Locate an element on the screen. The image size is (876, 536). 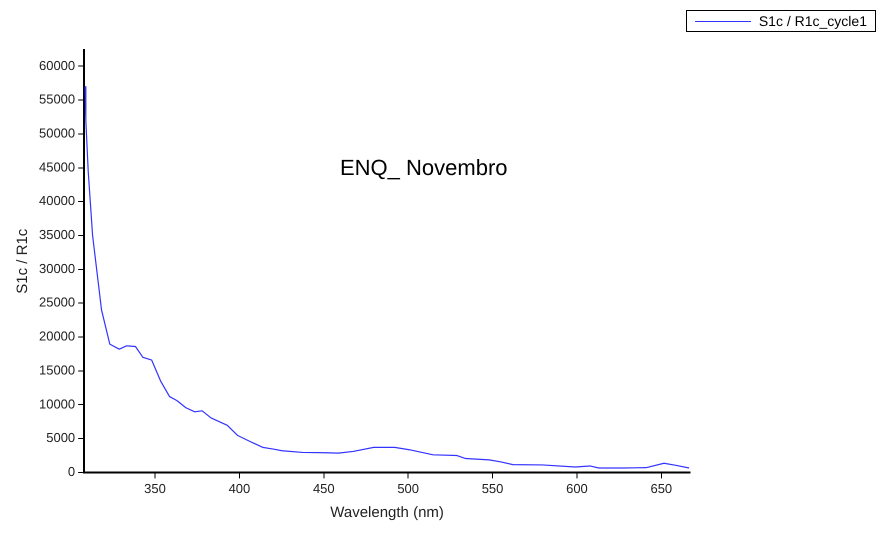
x-tick-label: 500 is located at coordinates (408, 488).